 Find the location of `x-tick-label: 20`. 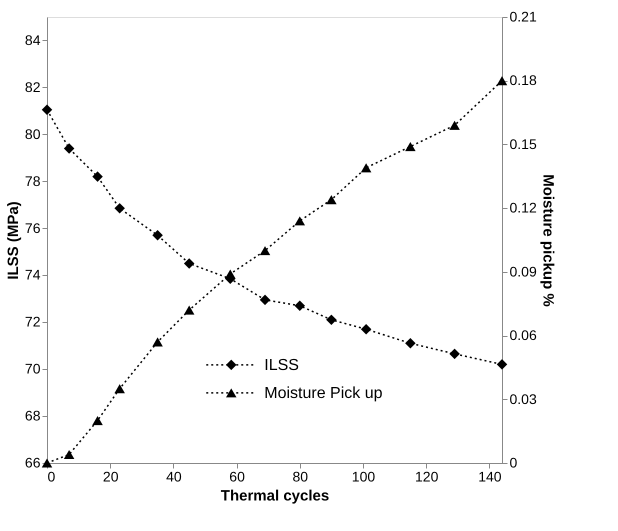

x-tick-label: 20 is located at coordinates (110, 476).